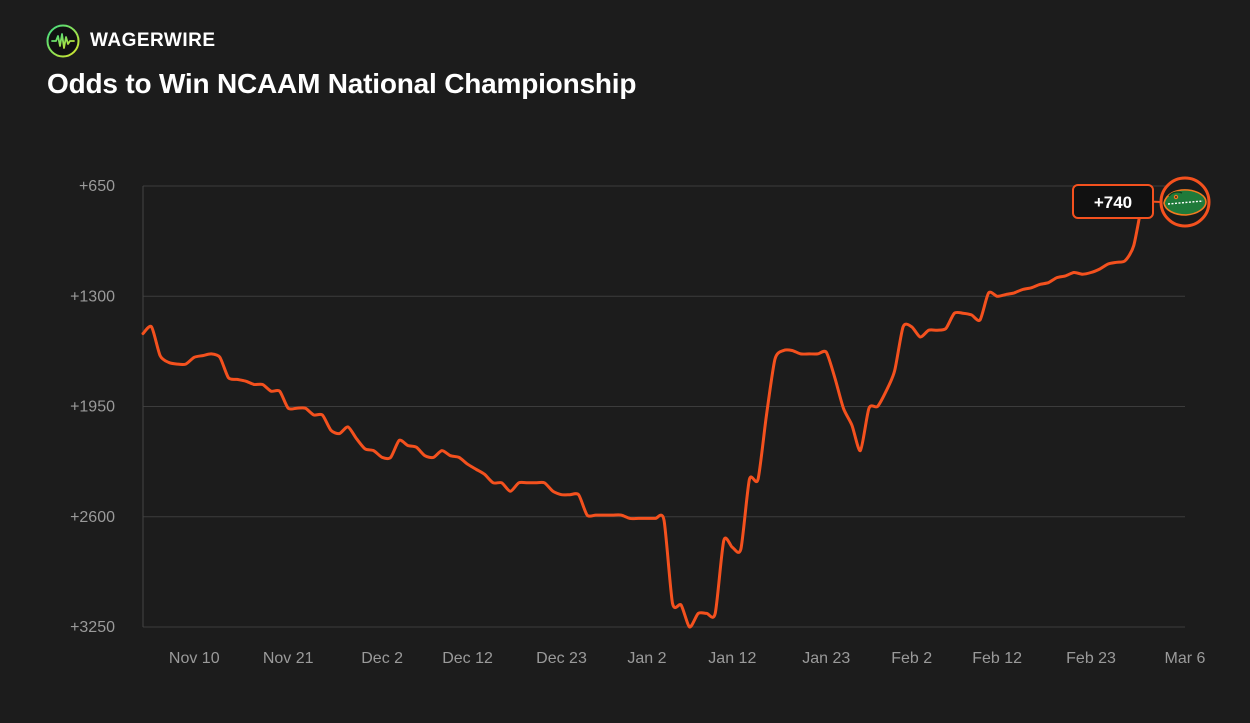 This screenshot has height=723, width=1250. Describe the element at coordinates (732, 658) in the screenshot. I see `x-tick-label: Jan 12` at that location.